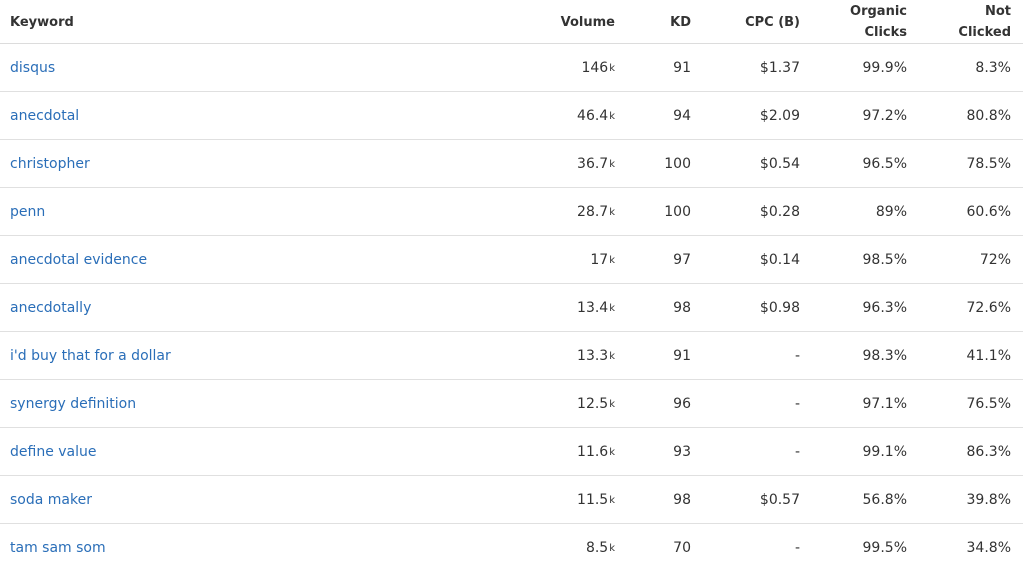 The image size is (1023, 572). I want to click on not-clicked-cell: 39.8%, so click(966, 499).